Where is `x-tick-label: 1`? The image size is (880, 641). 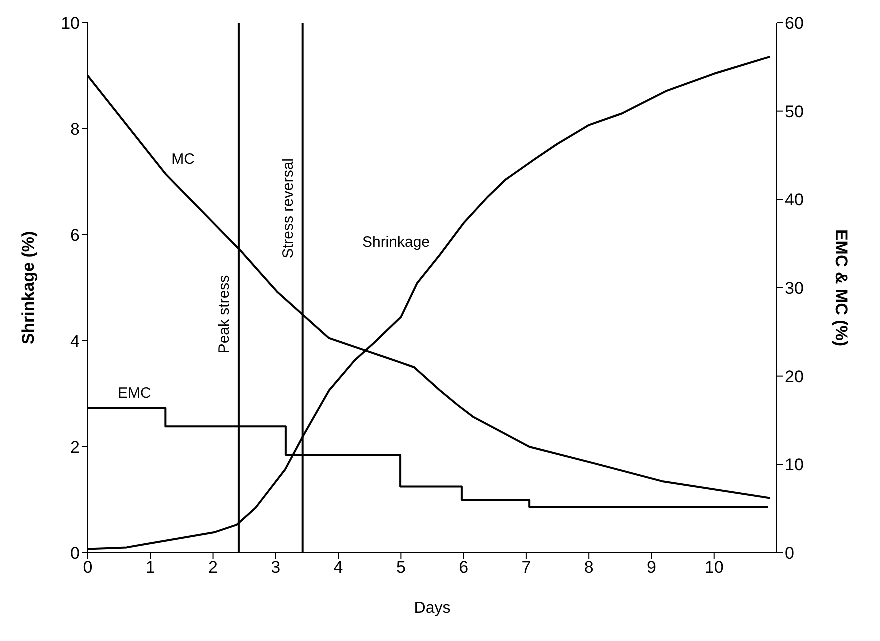
x-tick-label: 1 is located at coordinates (151, 568).